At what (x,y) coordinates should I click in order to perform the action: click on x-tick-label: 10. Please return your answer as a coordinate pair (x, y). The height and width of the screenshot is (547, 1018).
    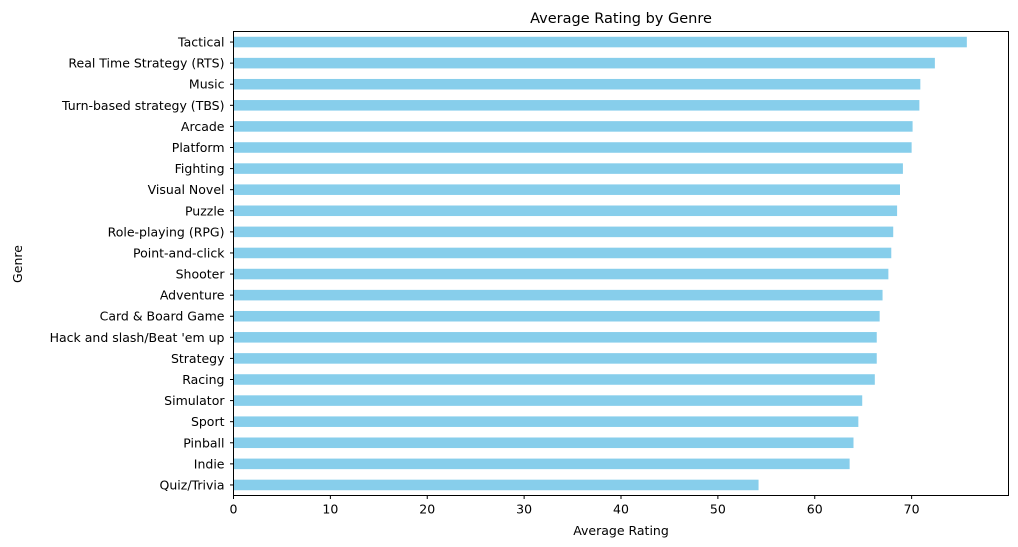
    Looking at the image, I should click on (330, 509).